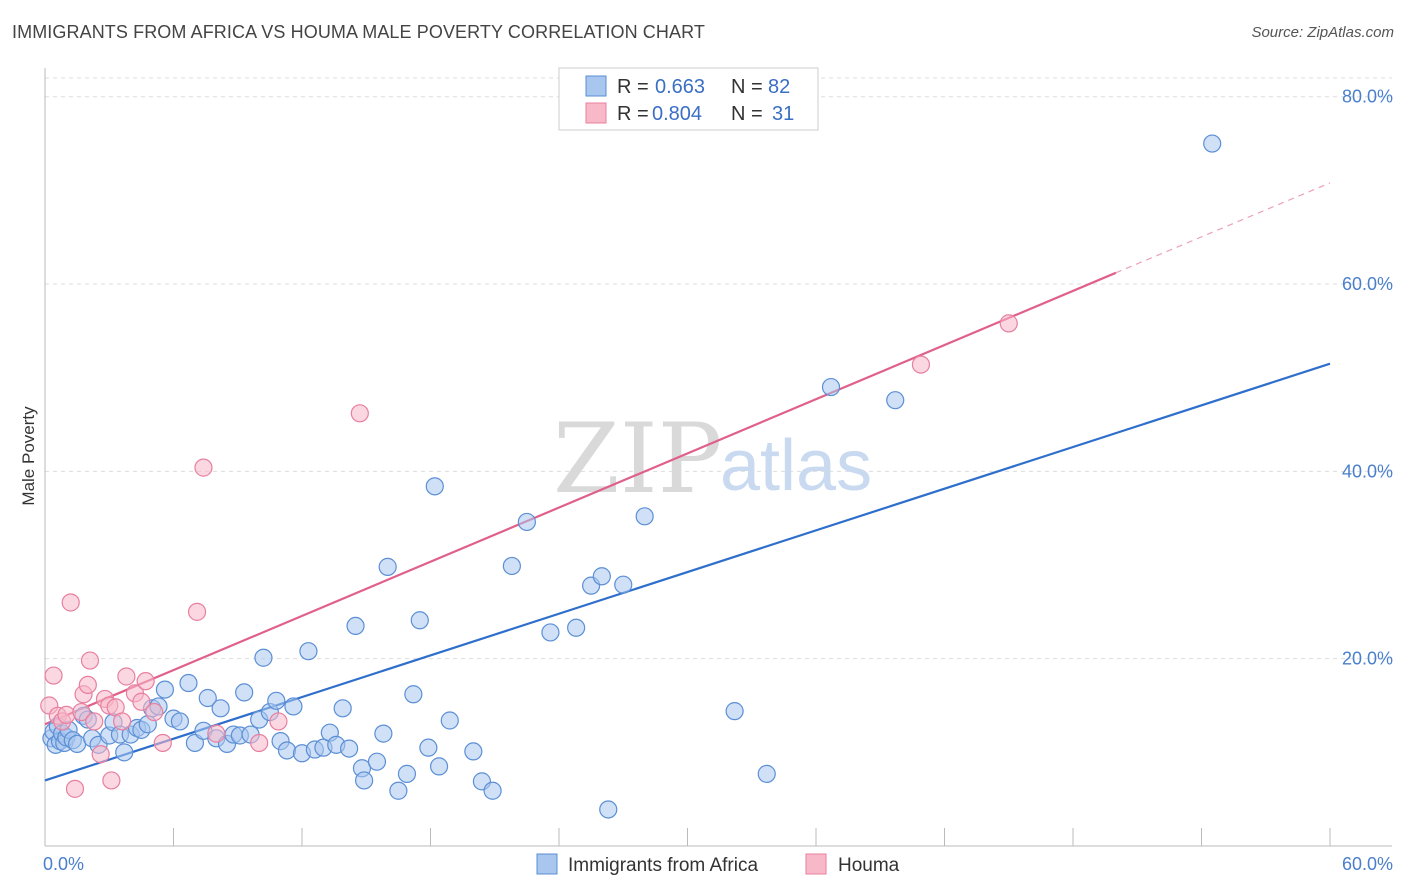 This screenshot has height=892, width=1406. Describe the element at coordinates (596, 86) in the screenshot. I see `legend-swatch-blue` at that location.